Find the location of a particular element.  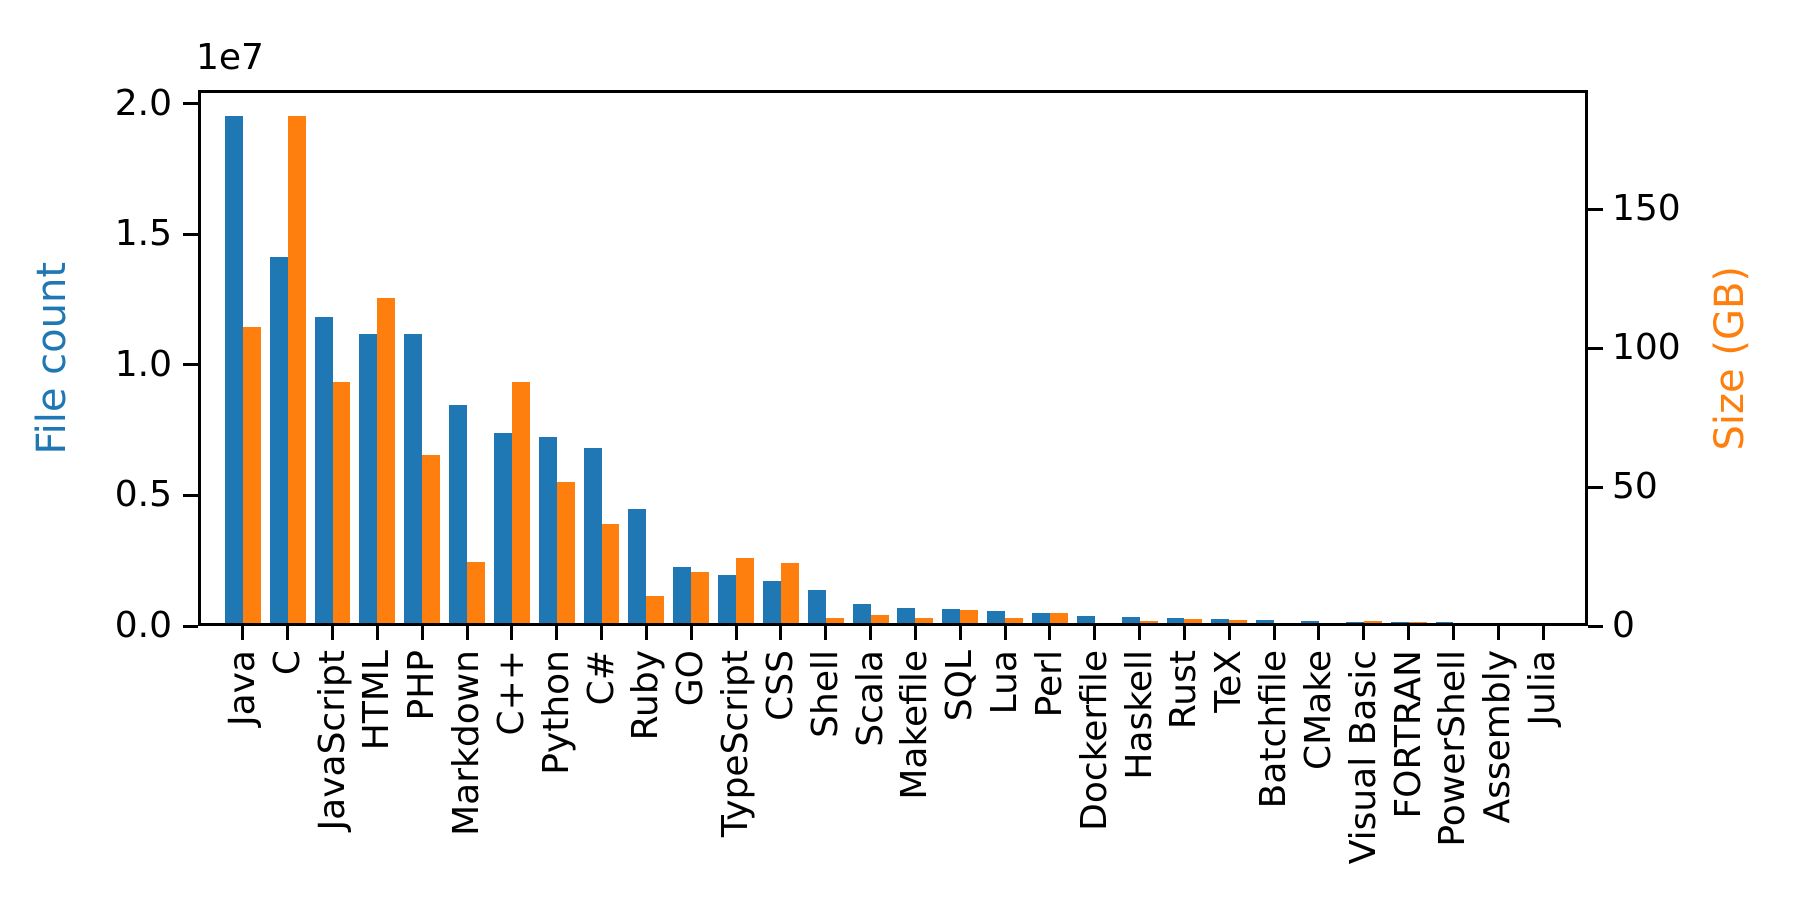

left-axis-tick-label: 0.5 is located at coordinates (143, 495).